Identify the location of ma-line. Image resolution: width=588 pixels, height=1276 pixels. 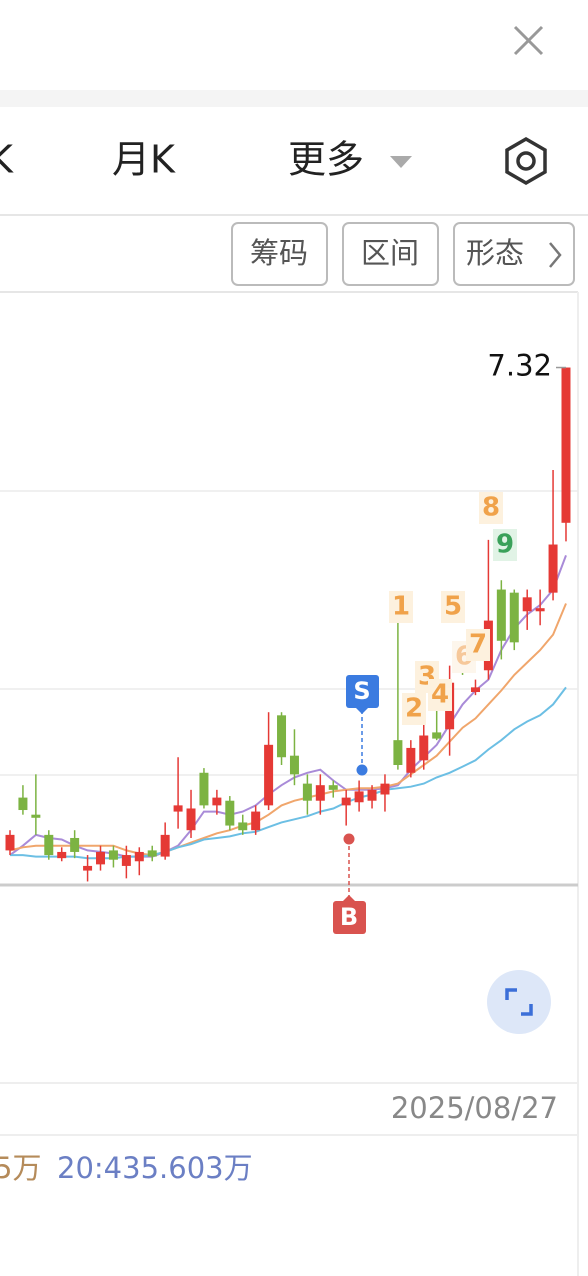
(288, 773).